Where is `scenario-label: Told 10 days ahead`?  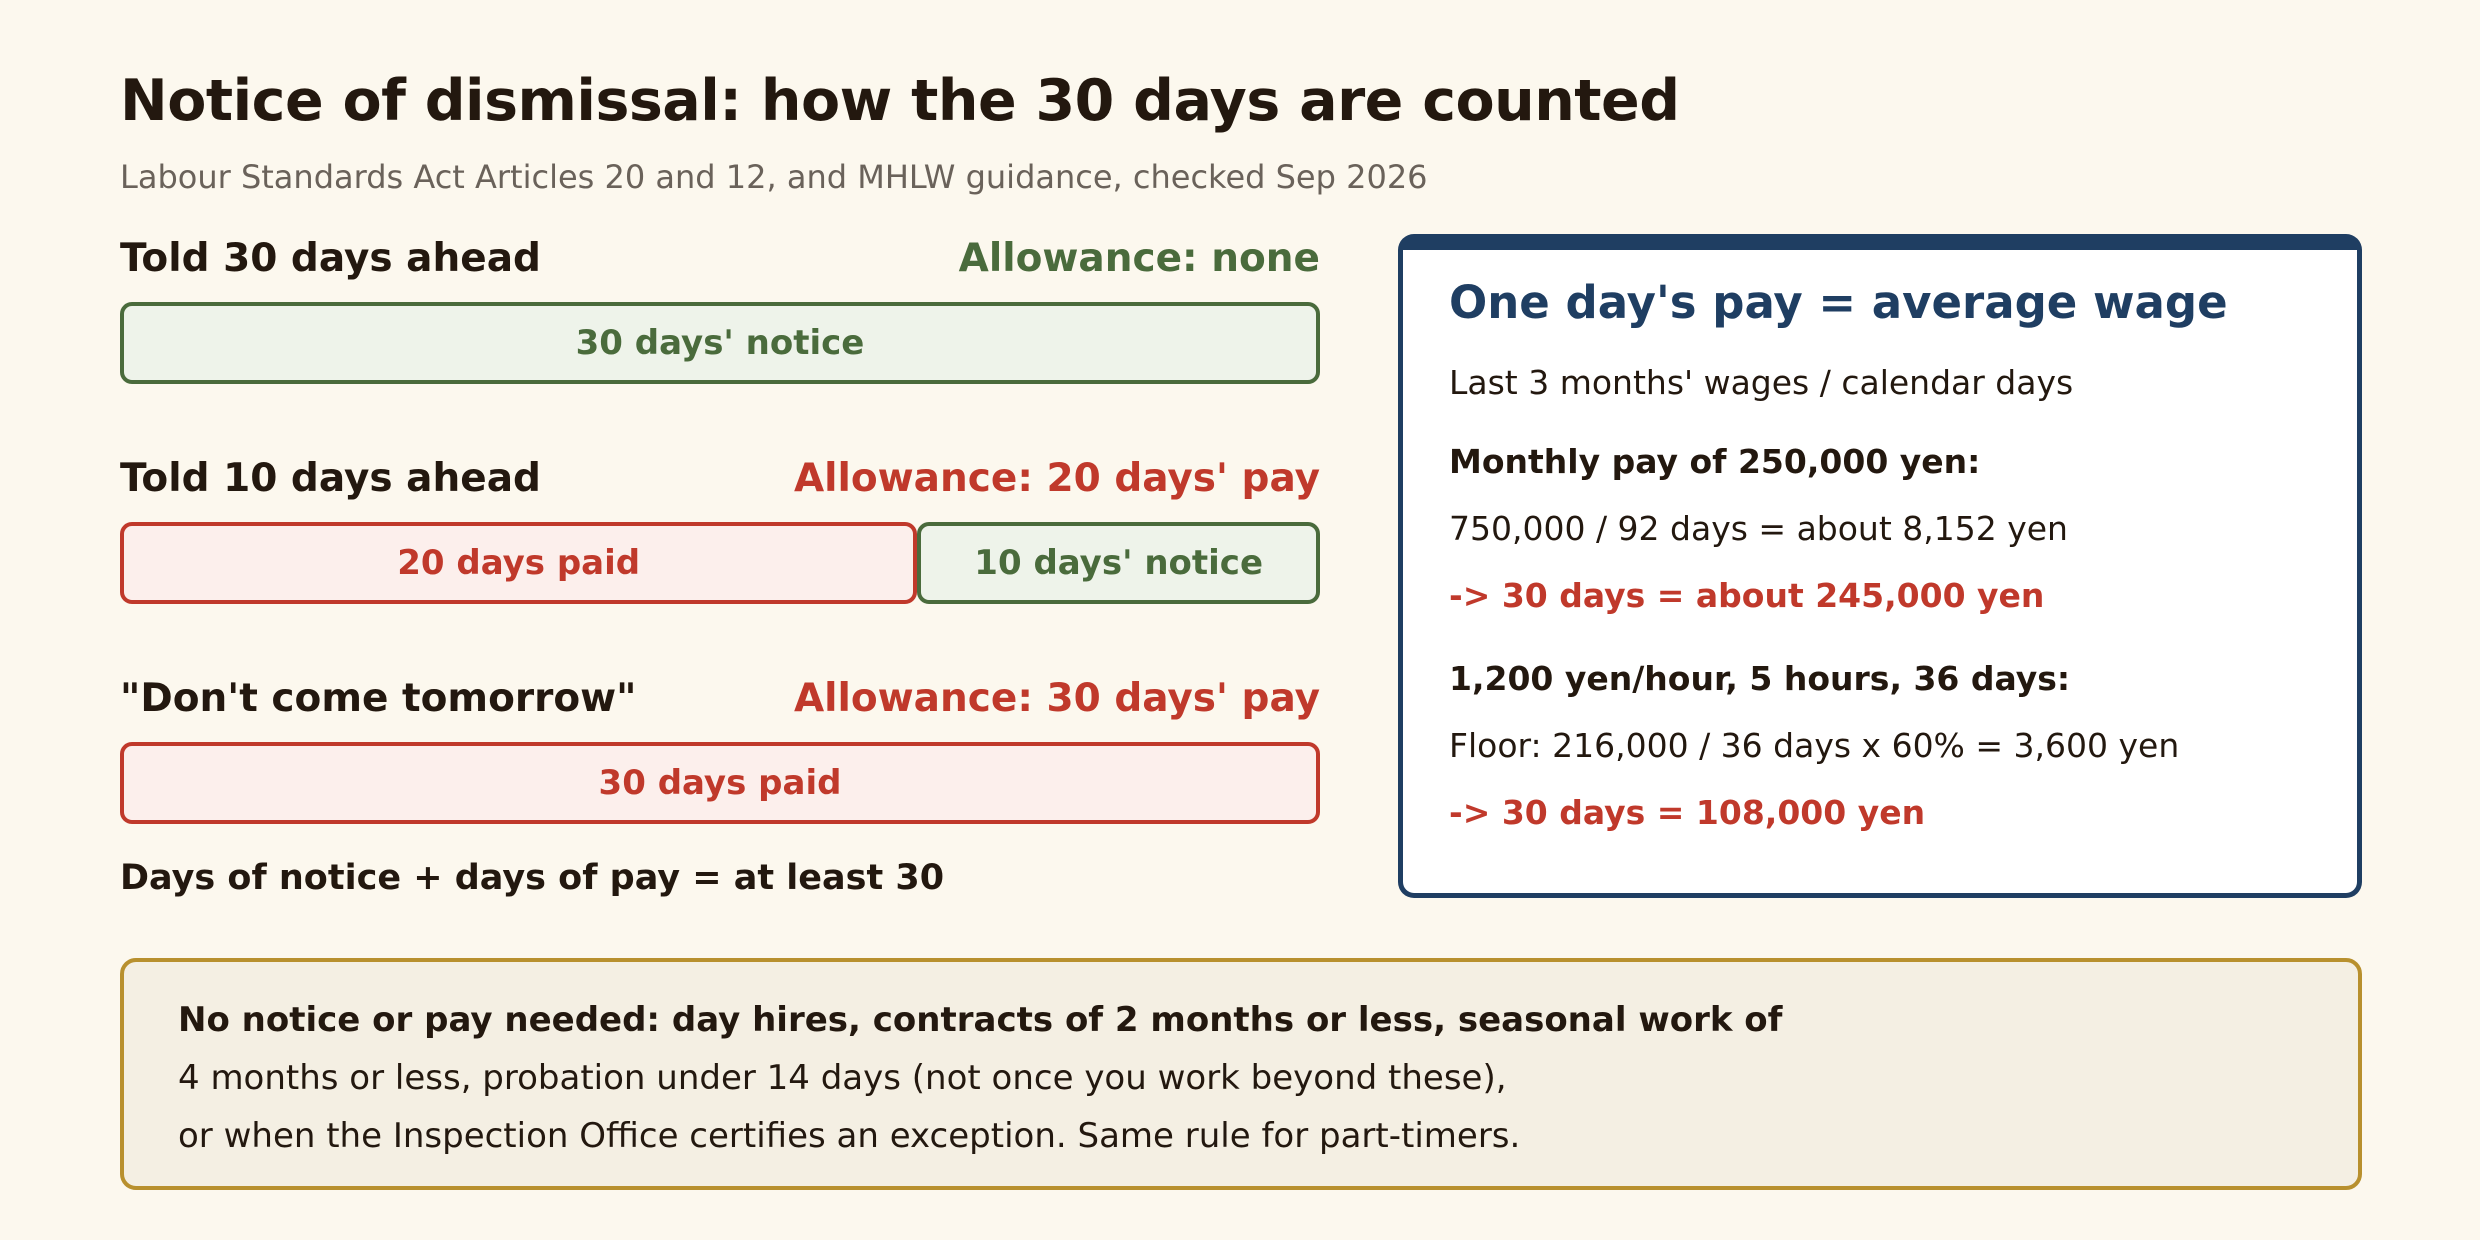
scenario-label: Told 10 days ahead is located at coordinates (330, 478).